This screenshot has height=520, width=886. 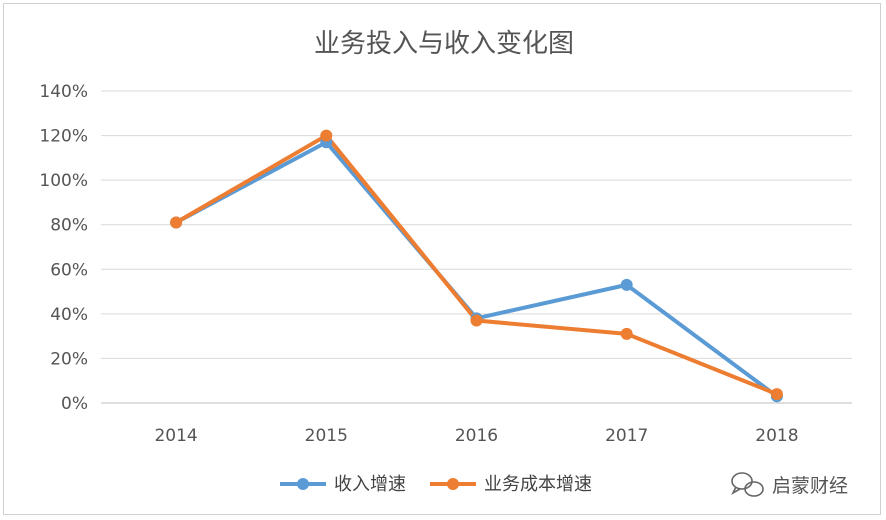 I want to click on y-tick-label: 20%, so click(x=69, y=359).